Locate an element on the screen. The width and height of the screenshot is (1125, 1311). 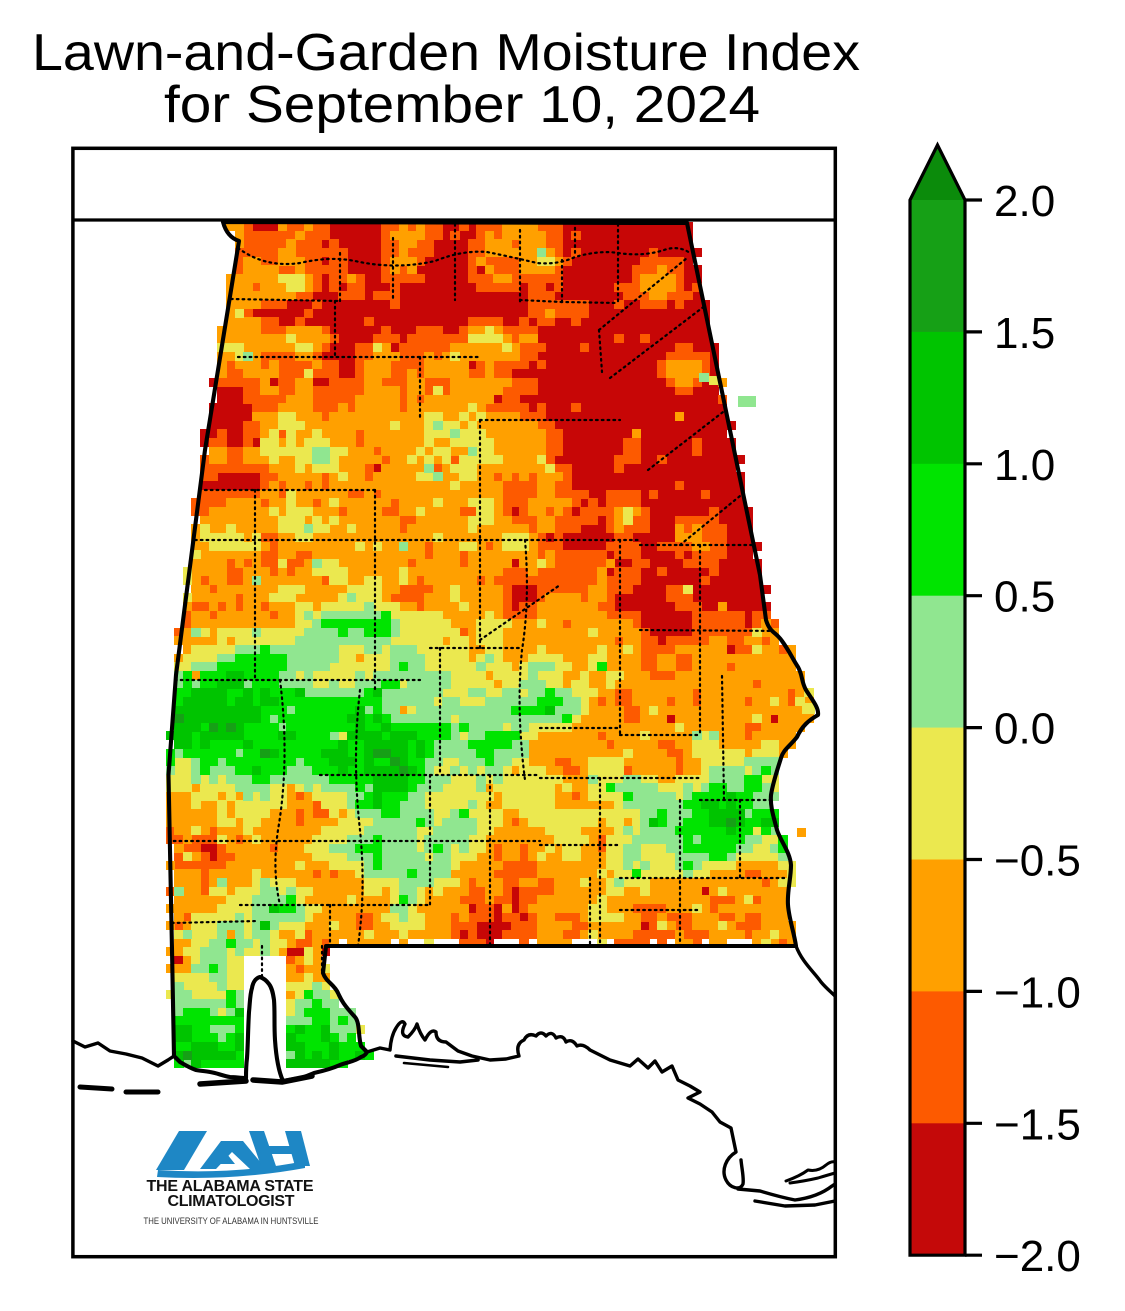
svg-text: 1.0 is located at coordinates (1024, 465).